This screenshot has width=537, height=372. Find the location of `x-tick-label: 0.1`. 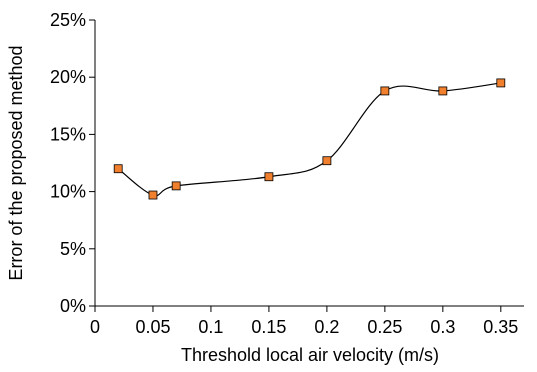

x-tick-label: 0.1 is located at coordinates (210, 327).